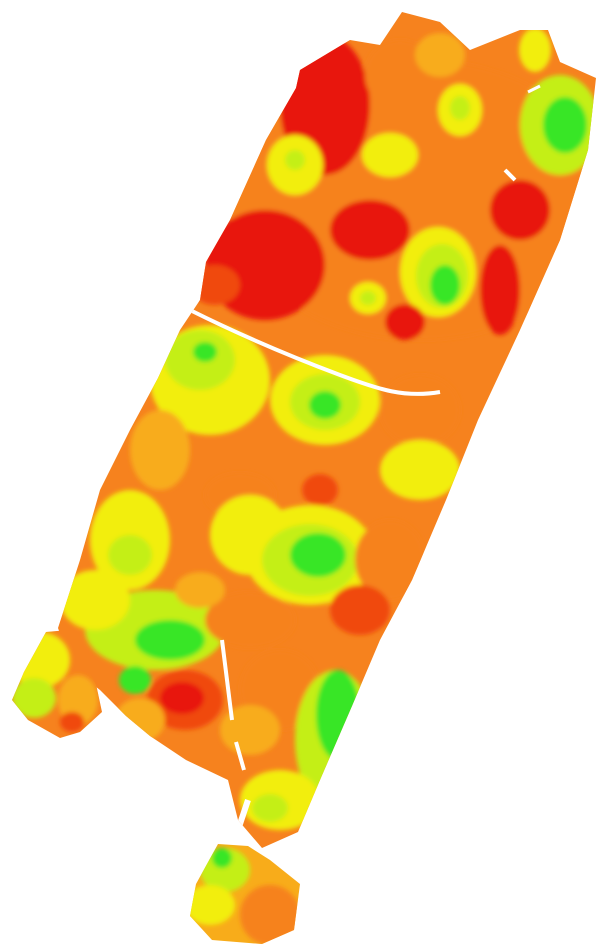 The width and height of the screenshot is (596, 944). I want to click on zone-mid-yellow-right, so click(420, 470).